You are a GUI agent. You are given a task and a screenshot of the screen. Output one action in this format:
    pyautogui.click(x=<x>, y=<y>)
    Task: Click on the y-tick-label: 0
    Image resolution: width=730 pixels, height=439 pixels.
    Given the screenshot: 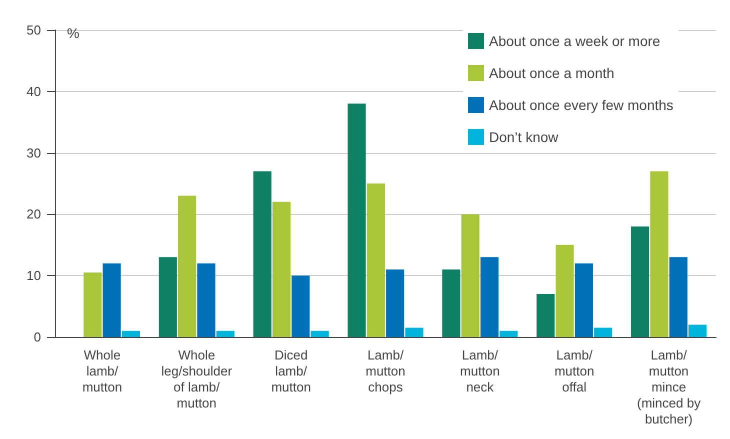 What is the action you would take?
    pyautogui.click(x=37, y=337)
    